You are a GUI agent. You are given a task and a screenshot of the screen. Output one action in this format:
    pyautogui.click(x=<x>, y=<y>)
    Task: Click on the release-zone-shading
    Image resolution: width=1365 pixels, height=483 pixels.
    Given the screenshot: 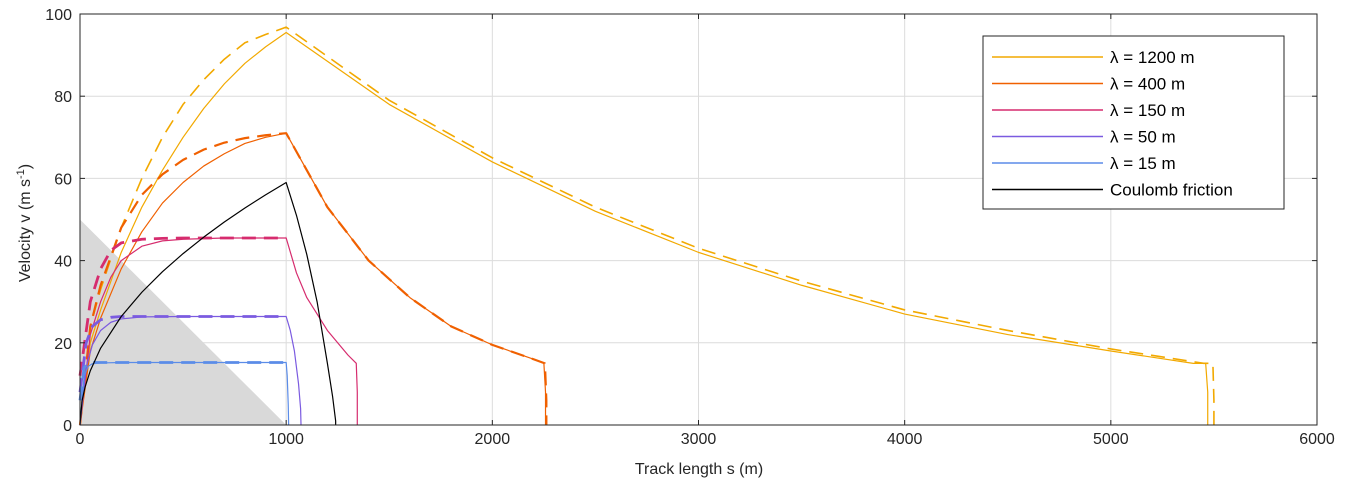 What is the action you would take?
    pyautogui.click(x=183, y=322)
    